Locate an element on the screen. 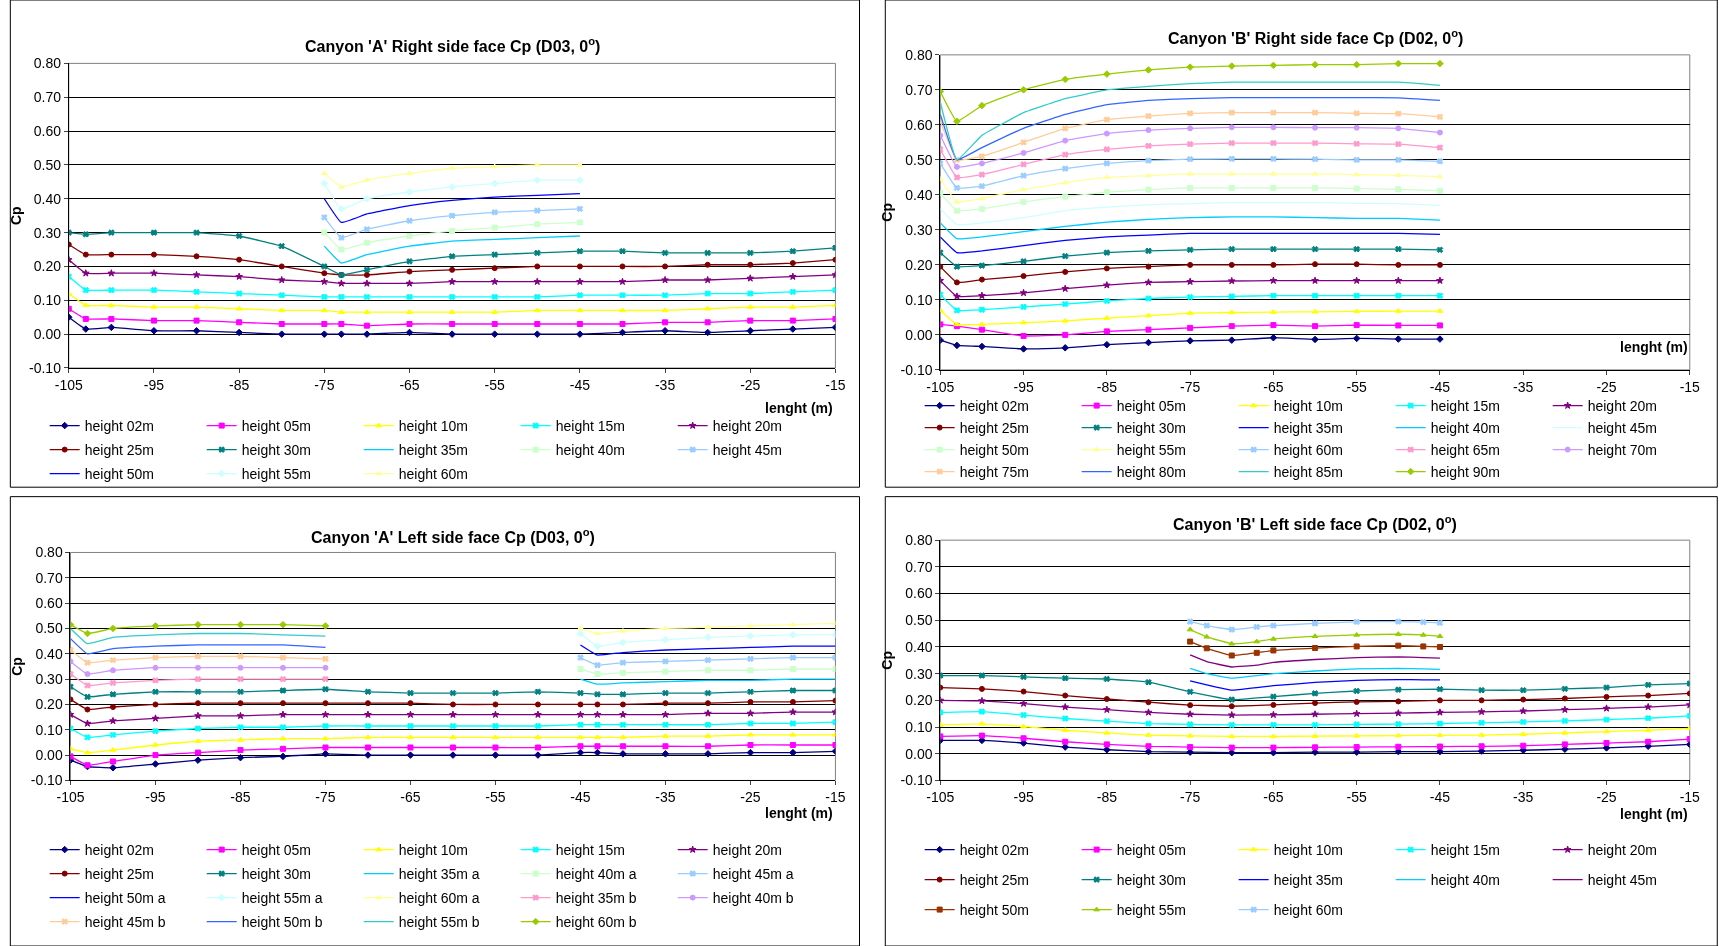 The height and width of the screenshot is (946, 1719). legend-label: height 40m a is located at coordinates (596, 874).